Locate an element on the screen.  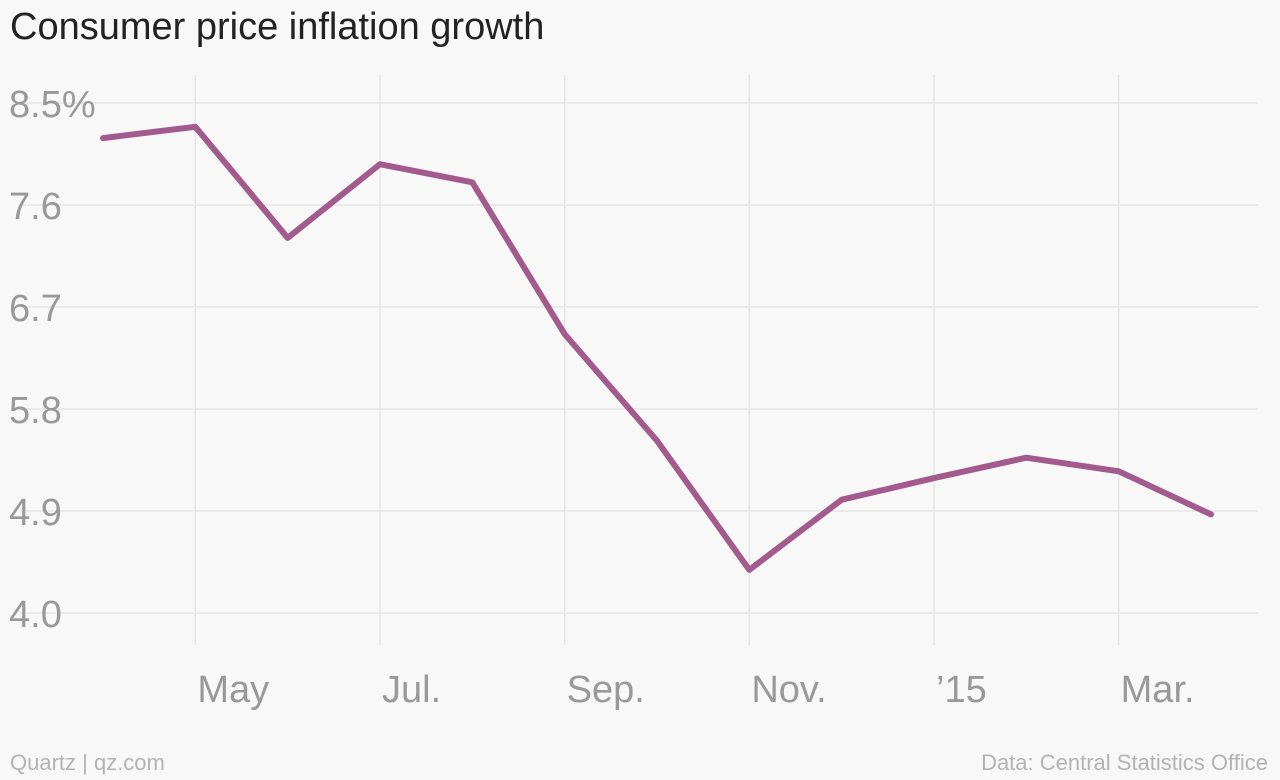
y-tick-label: 4.0 is located at coordinates (35, 615).